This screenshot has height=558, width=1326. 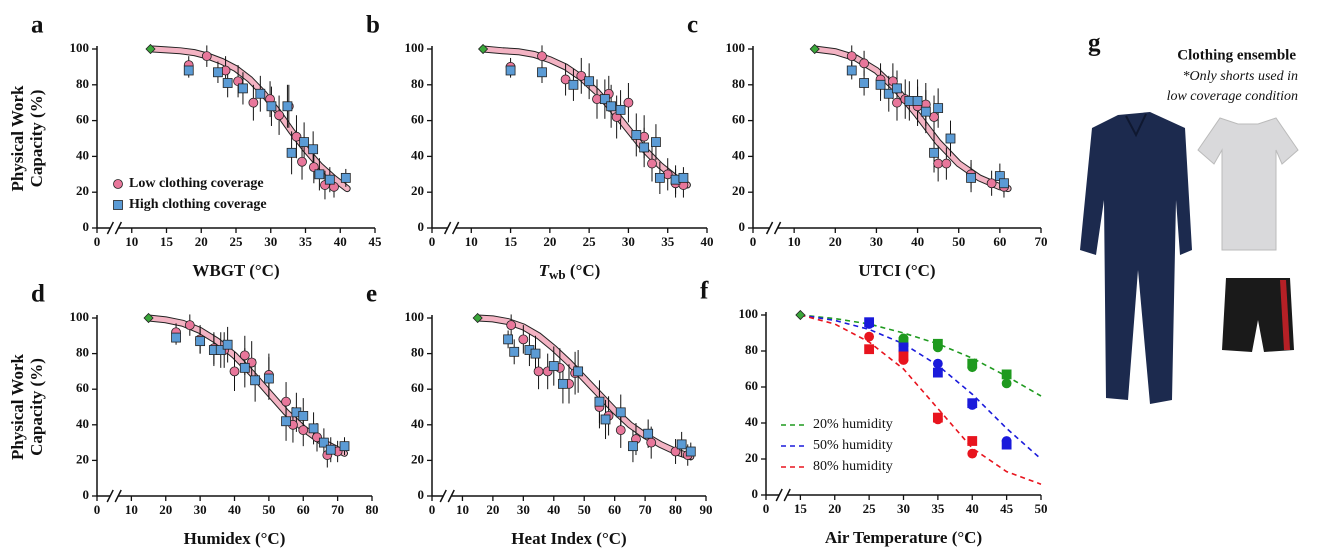 What do you see at coordinates (675, 509) in the screenshot?
I see `x-tick-label: 80` at bounding box center [675, 509].